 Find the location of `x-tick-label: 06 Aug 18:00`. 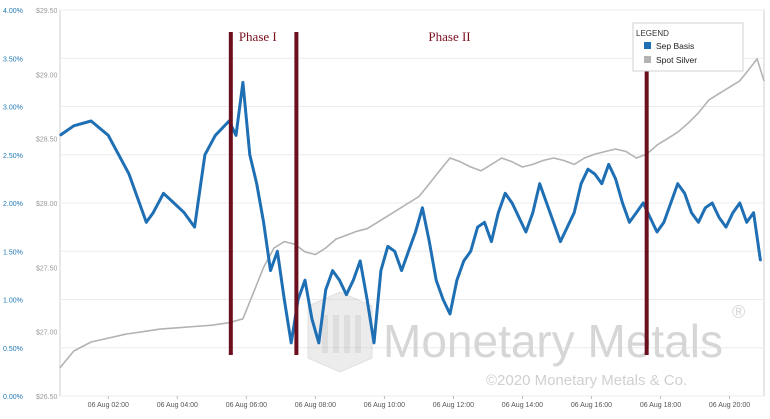

x-tick-label: 06 Aug 18:00 is located at coordinates (660, 405).